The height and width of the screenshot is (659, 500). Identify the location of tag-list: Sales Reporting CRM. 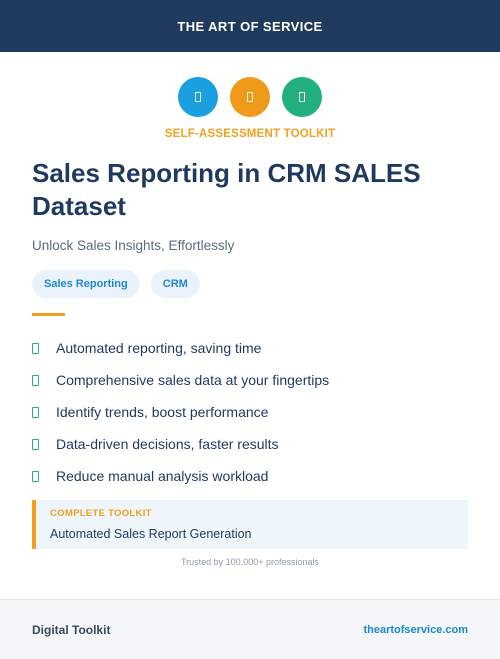
(116, 284).